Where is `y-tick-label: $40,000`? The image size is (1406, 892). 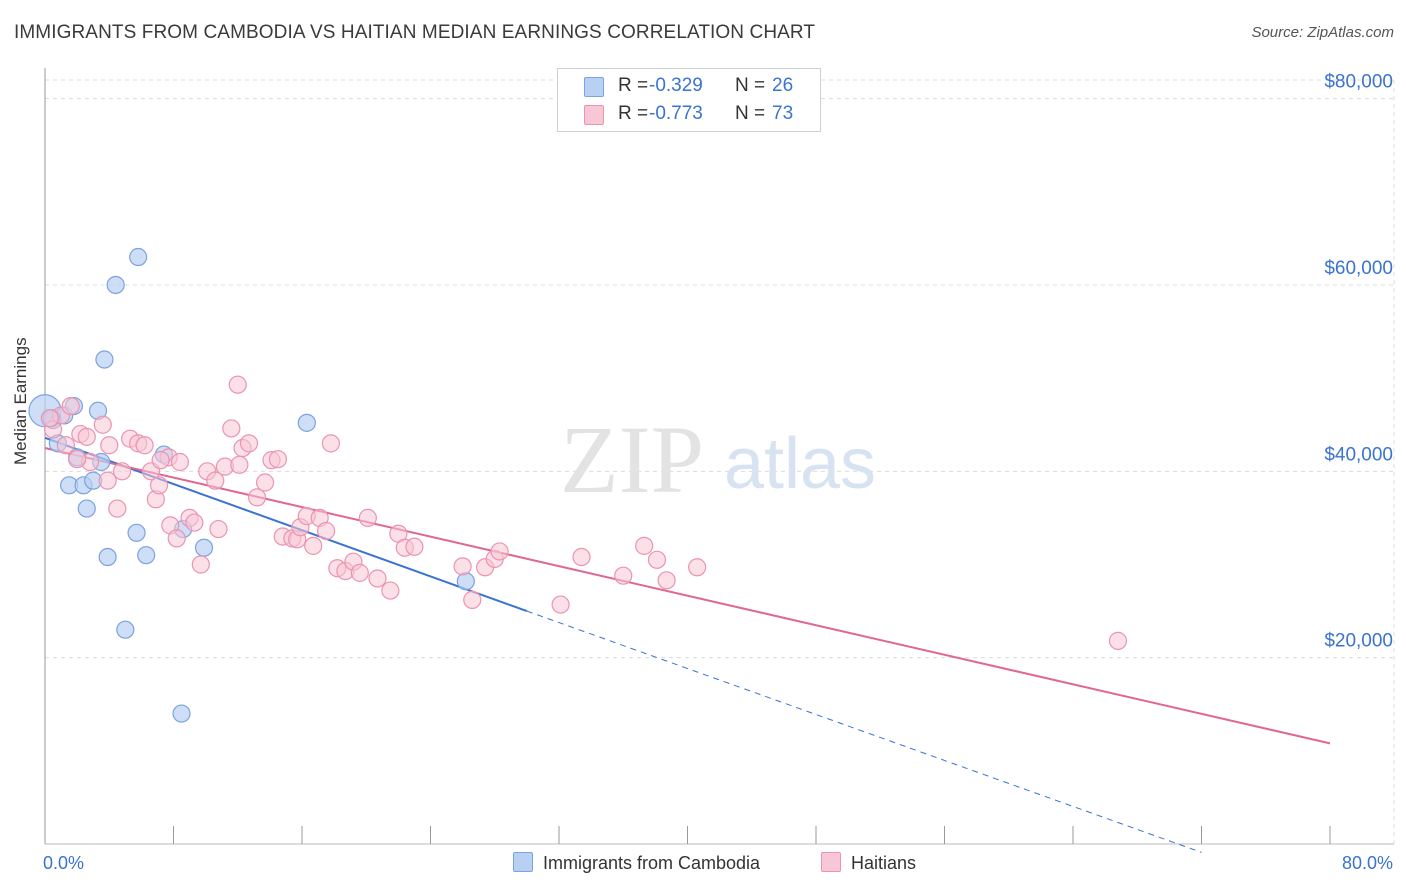 y-tick-label: $40,000 is located at coordinates (1358, 454).